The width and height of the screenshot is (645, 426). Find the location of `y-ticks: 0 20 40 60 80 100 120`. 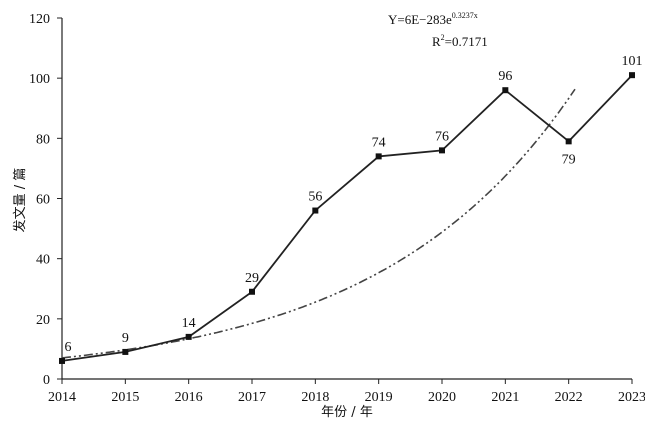

y-ticks: 0 20 40 60 80 100 120 is located at coordinates (45, 200).